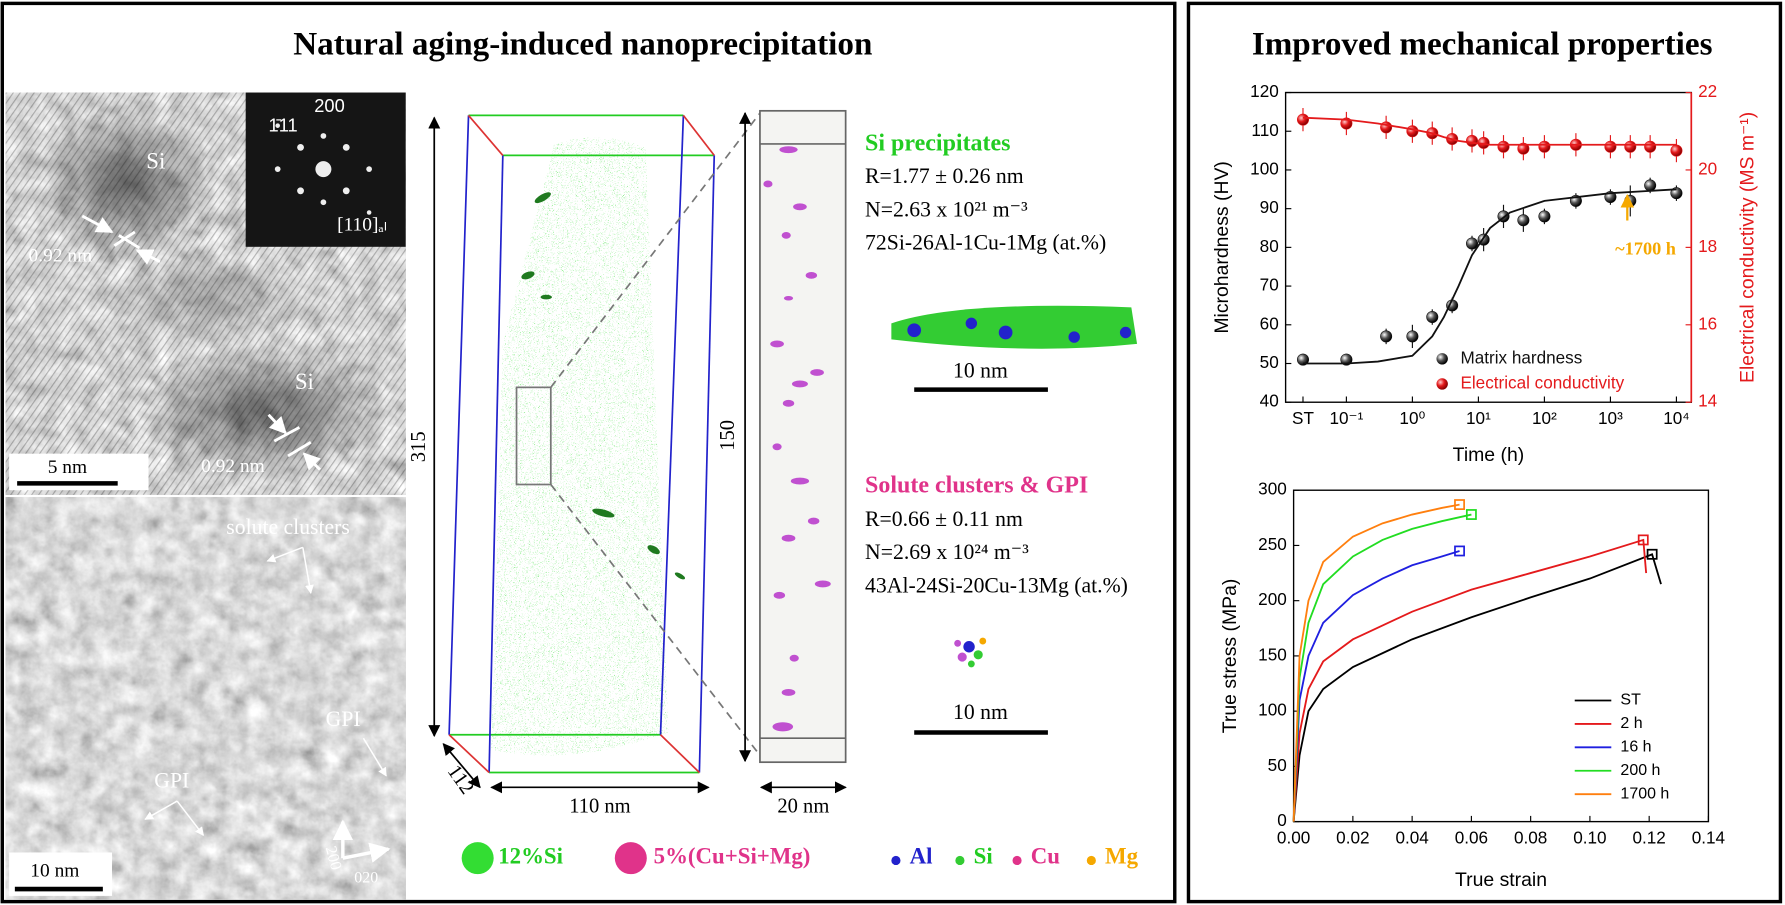 This screenshot has width=1785, height=905. Describe the element at coordinates (1442, 384) in the screenshot. I see `legend-marker` at that location.